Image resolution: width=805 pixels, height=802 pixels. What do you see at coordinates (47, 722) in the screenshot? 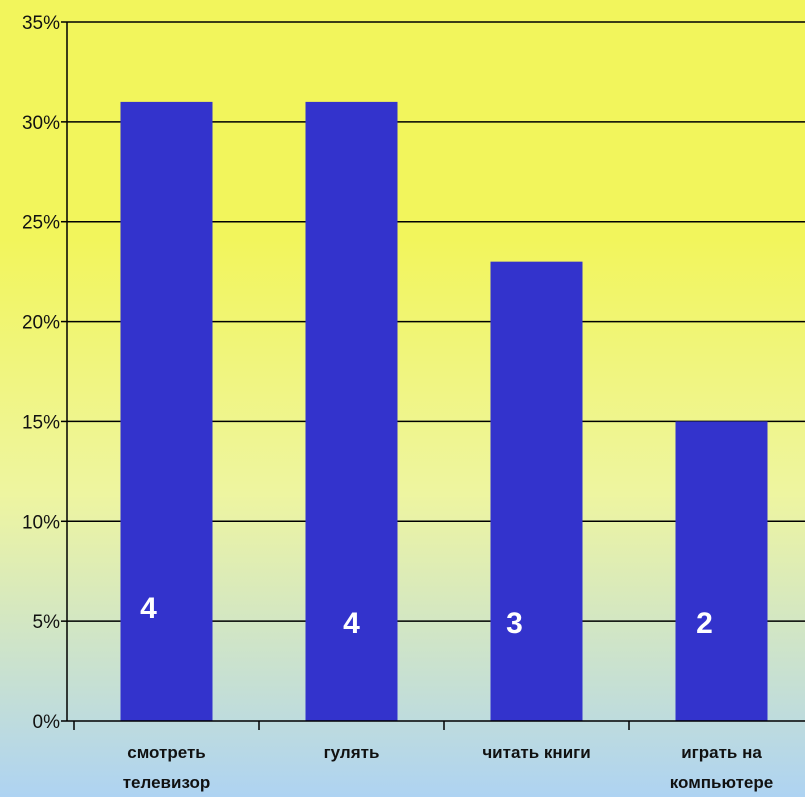
I see `y-tick-label: 0%` at bounding box center [47, 722].